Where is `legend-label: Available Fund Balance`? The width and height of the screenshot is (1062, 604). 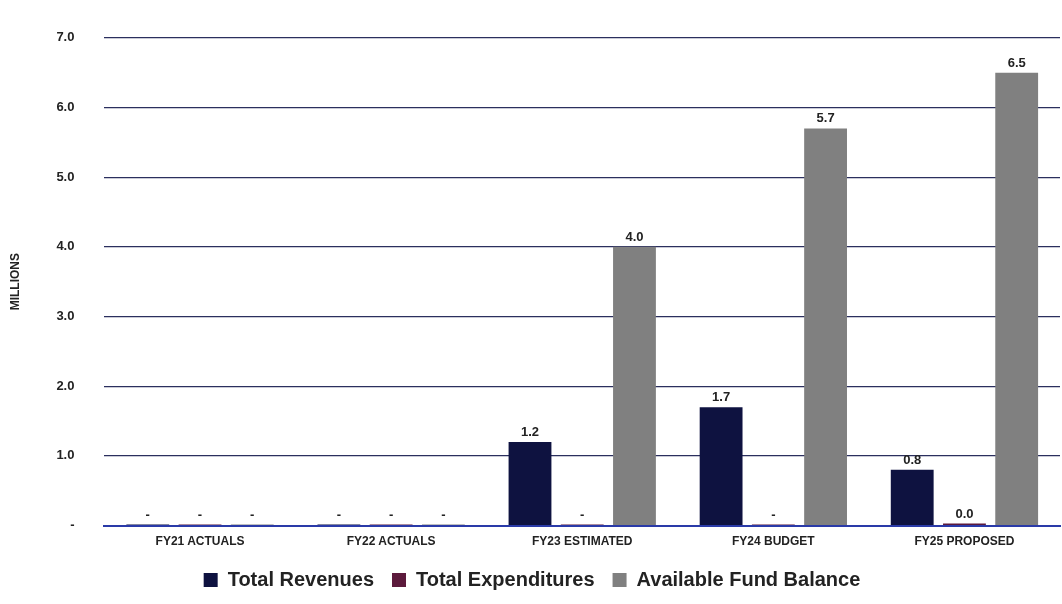
legend-label: Available Fund Balance is located at coordinates (748, 578).